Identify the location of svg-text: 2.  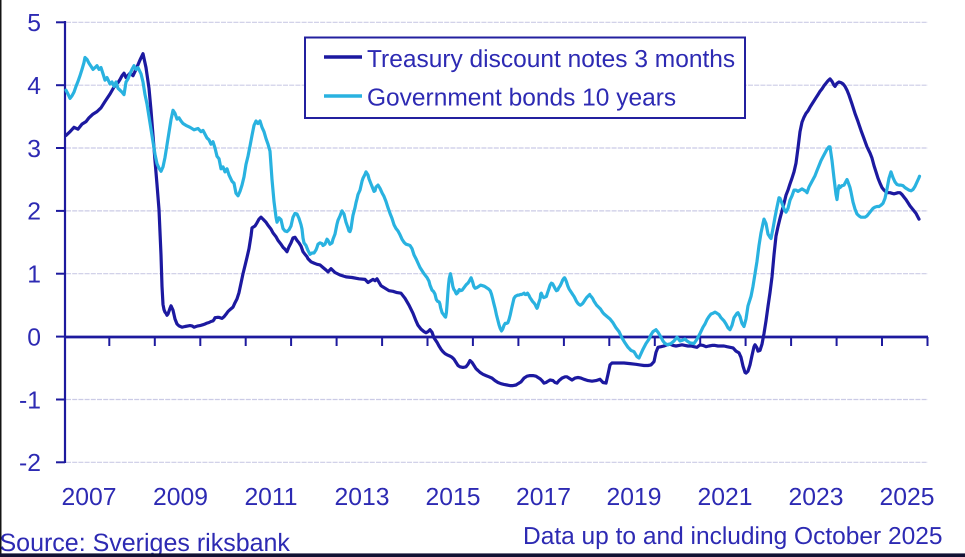
(34, 212).